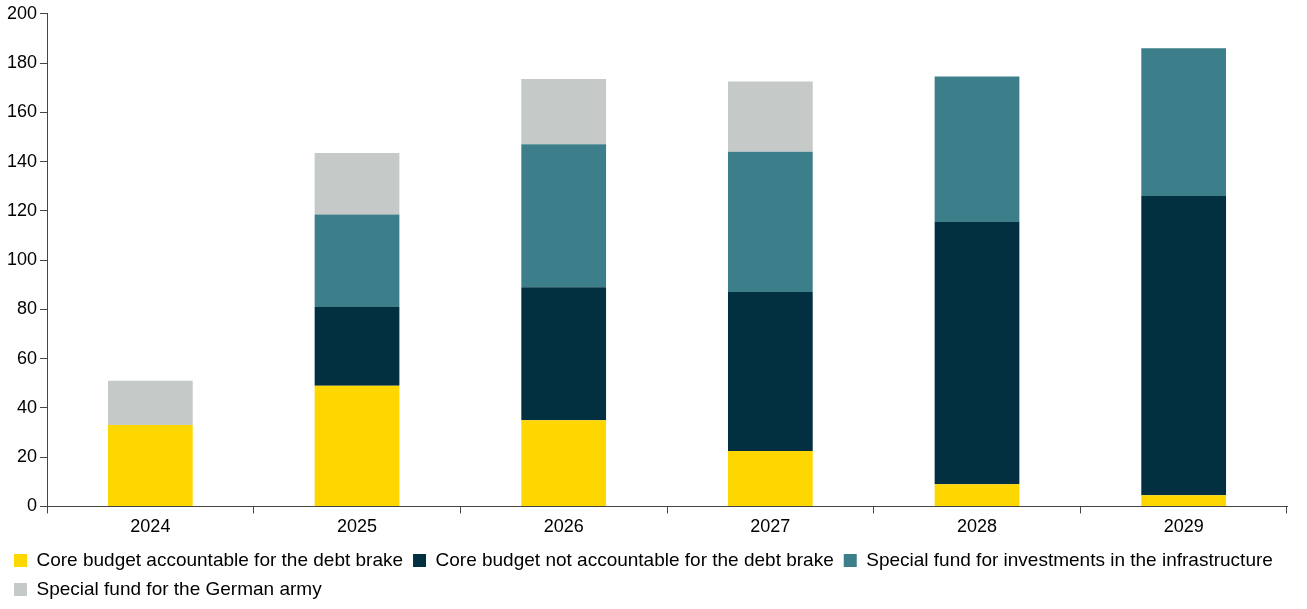 The image size is (1307, 609). I want to click on legend-label: Core budget not accountable for the debt brake, so click(634, 559).